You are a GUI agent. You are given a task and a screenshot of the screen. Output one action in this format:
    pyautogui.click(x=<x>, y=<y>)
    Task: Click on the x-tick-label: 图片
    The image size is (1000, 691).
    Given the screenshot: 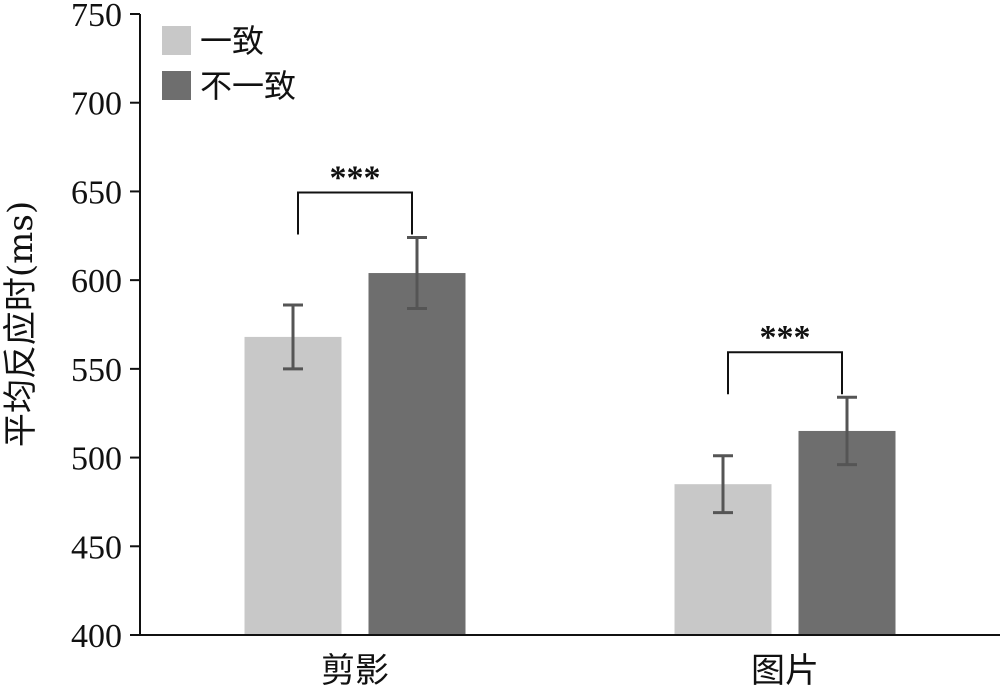 What is the action you would take?
    pyautogui.click(x=785, y=671)
    